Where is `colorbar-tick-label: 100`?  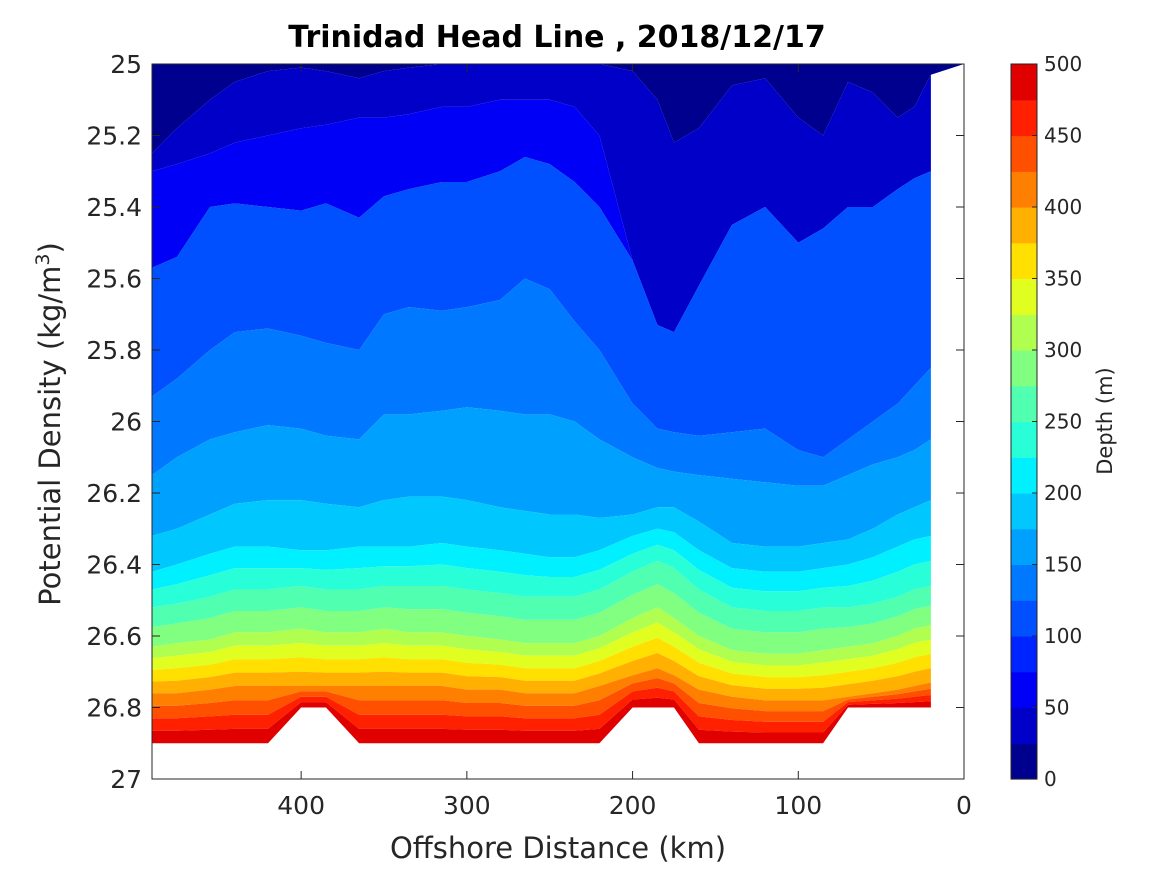 colorbar-tick-label: 100 is located at coordinates (1063, 636).